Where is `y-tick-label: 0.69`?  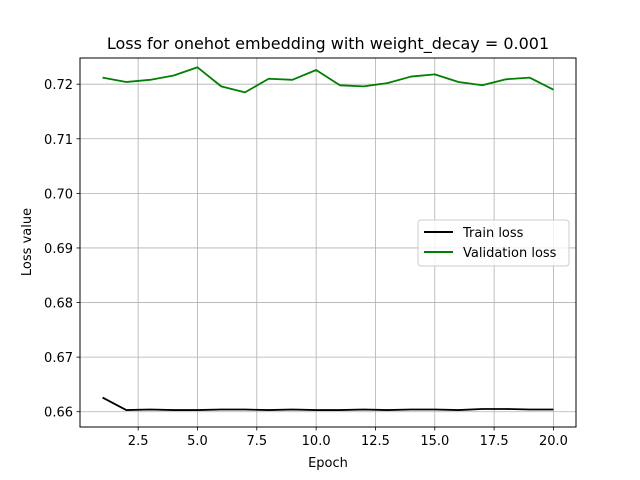 y-tick-label: 0.69 is located at coordinates (58, 249).